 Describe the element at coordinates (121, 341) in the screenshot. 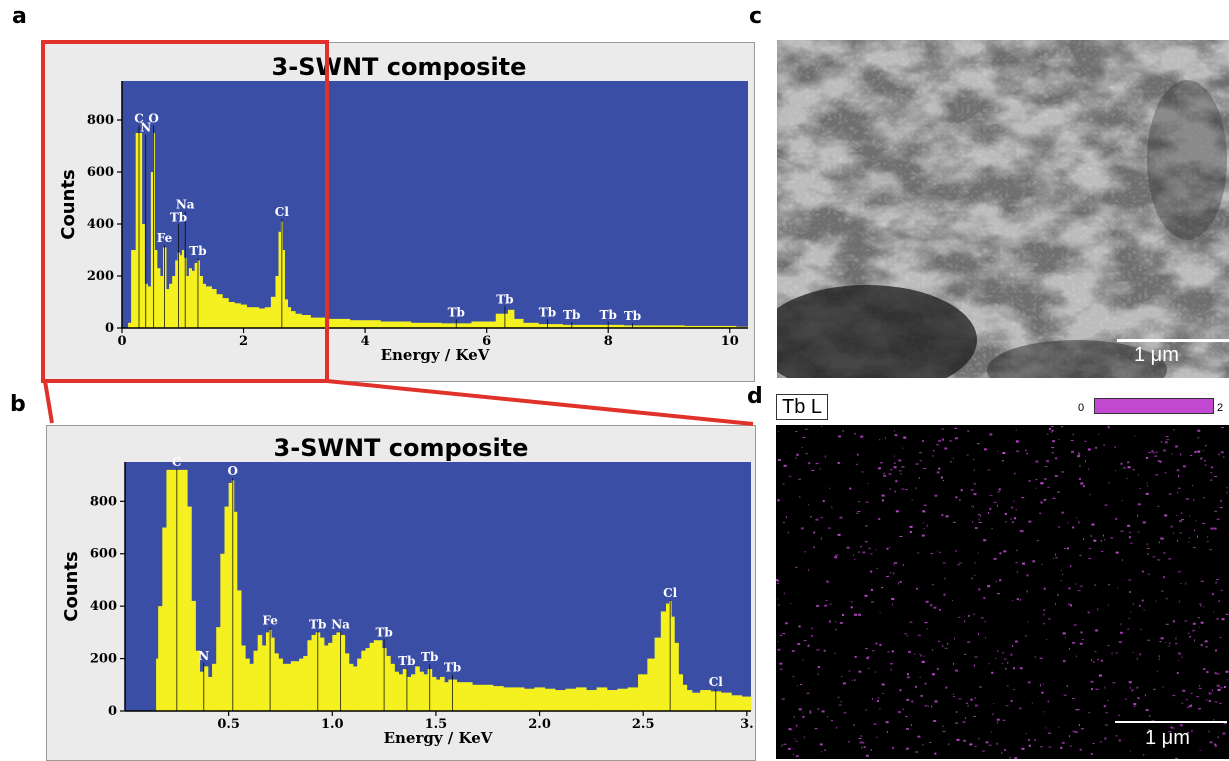

I see `x-tick-label: 0` at that location.